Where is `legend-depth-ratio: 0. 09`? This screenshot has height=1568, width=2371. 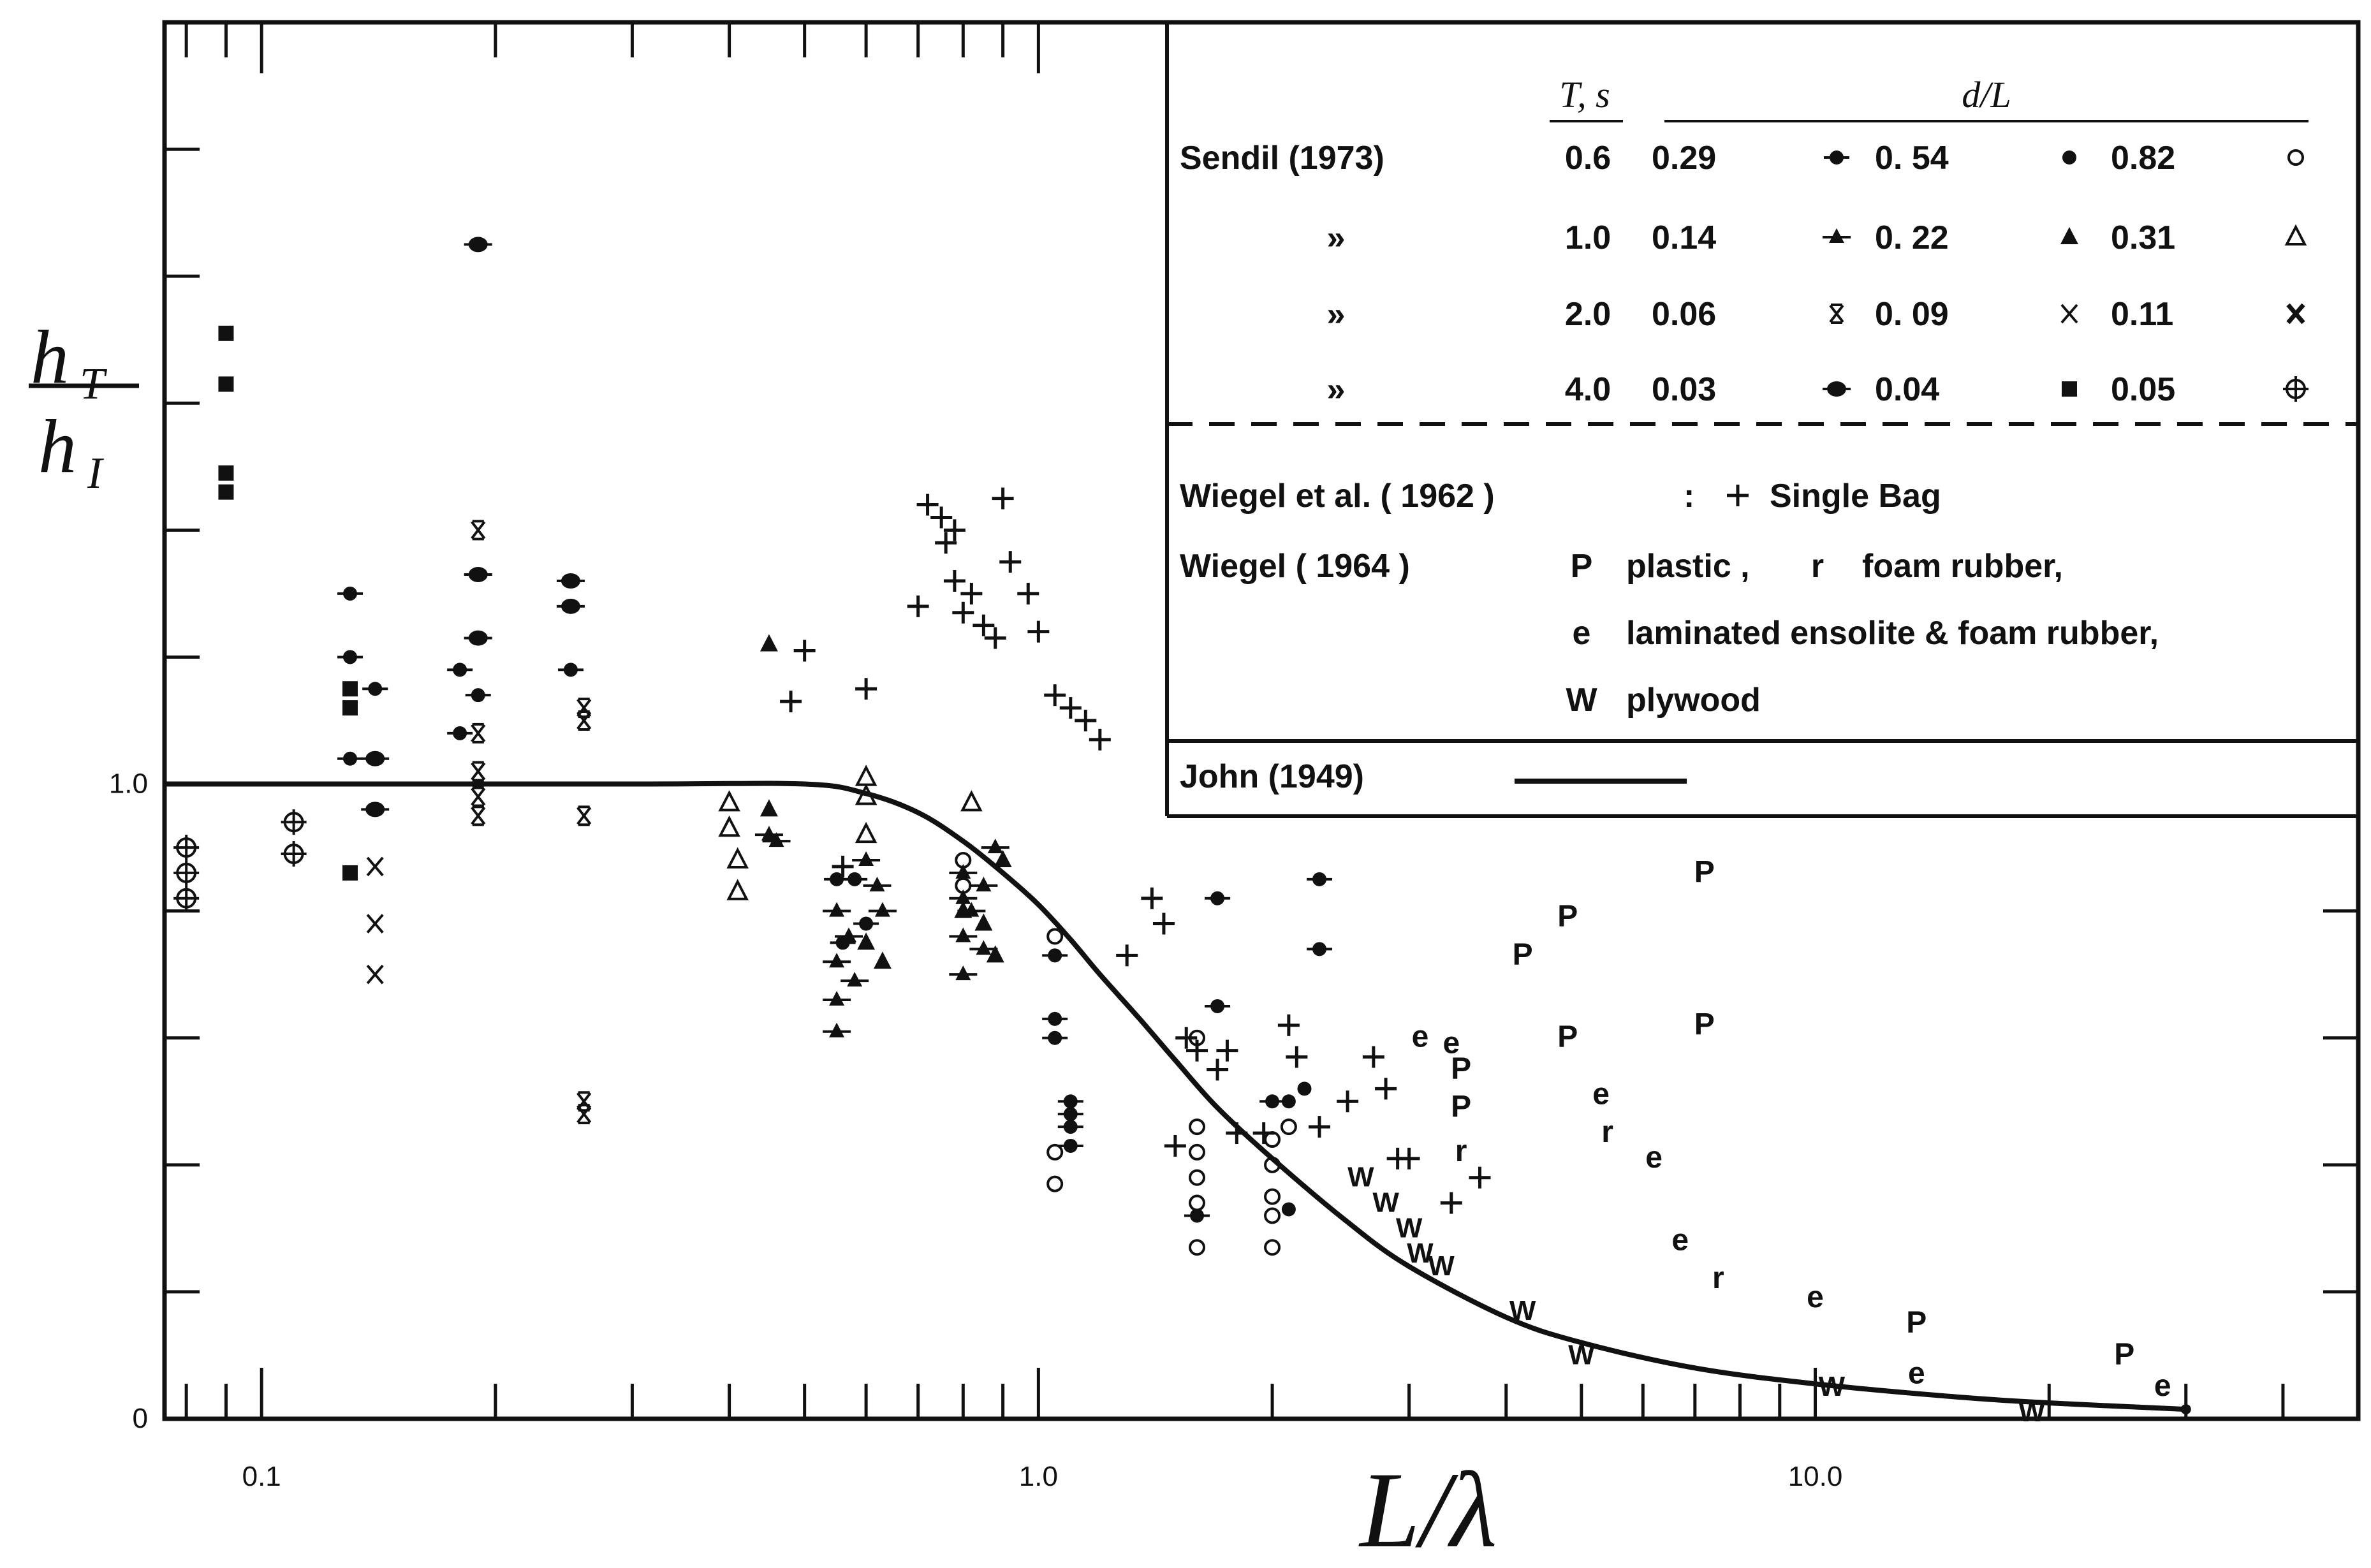 legend-depth-ratio: 0. 09 is located at coordinates (1912, 314).